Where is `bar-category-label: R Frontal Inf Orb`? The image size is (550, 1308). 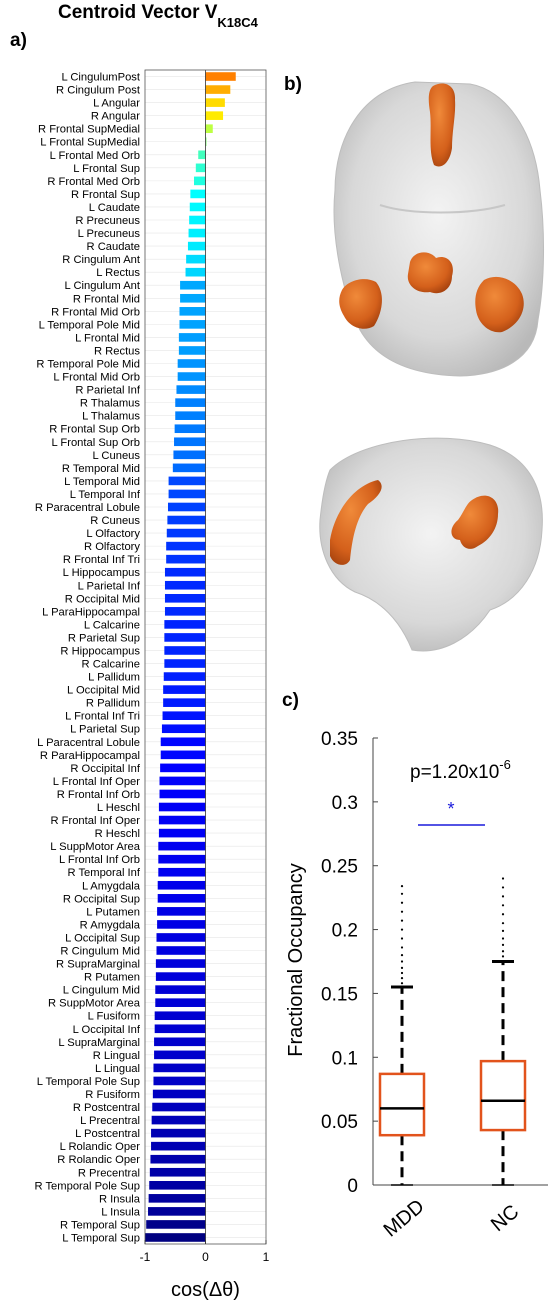
bar-category-label: R Frontal Inf Orb is located at coordinates (98, 795).